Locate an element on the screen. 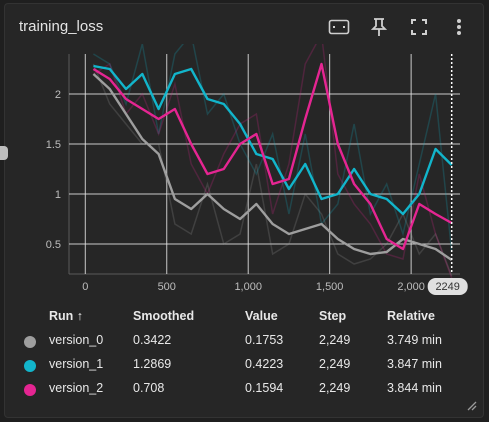 This screenshot has width=489, height=422. raw-value: 0.1594 is located at coordinates (264, 388).